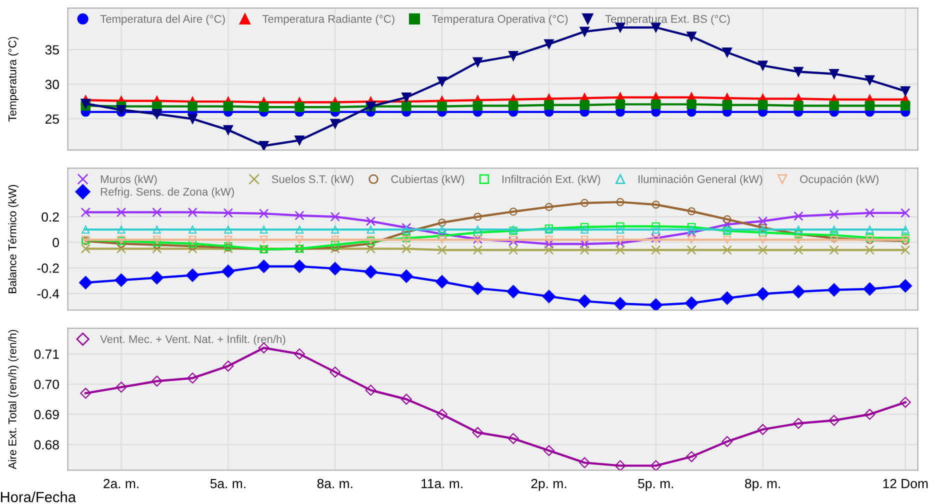  What do you see at coordinates (334, 483) in the screenshot?
I see `x-tick-label: 8a. m.` at bounding box center [334, 483].